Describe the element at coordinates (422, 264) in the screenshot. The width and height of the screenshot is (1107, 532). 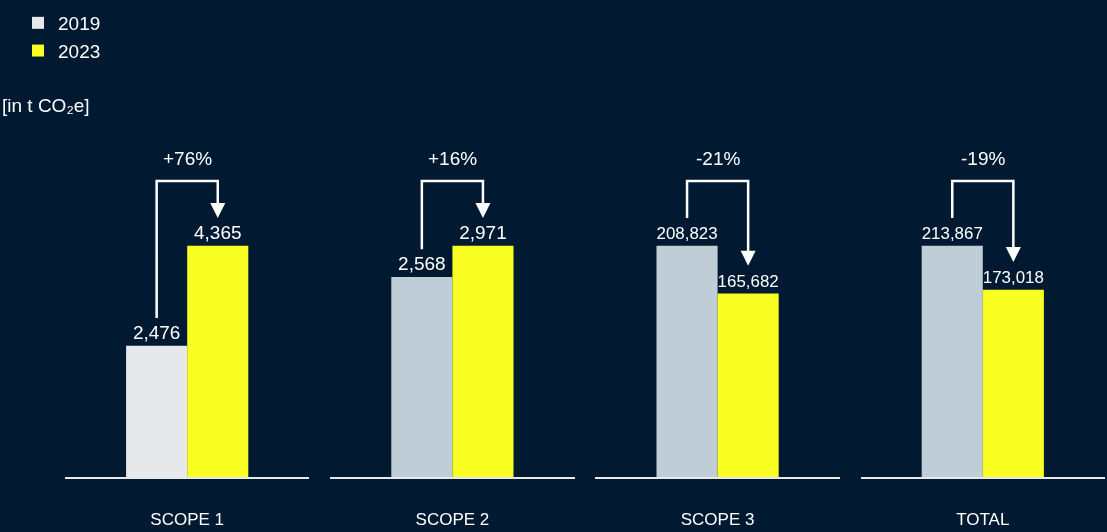
I see `data-label: 2,568` at that location.